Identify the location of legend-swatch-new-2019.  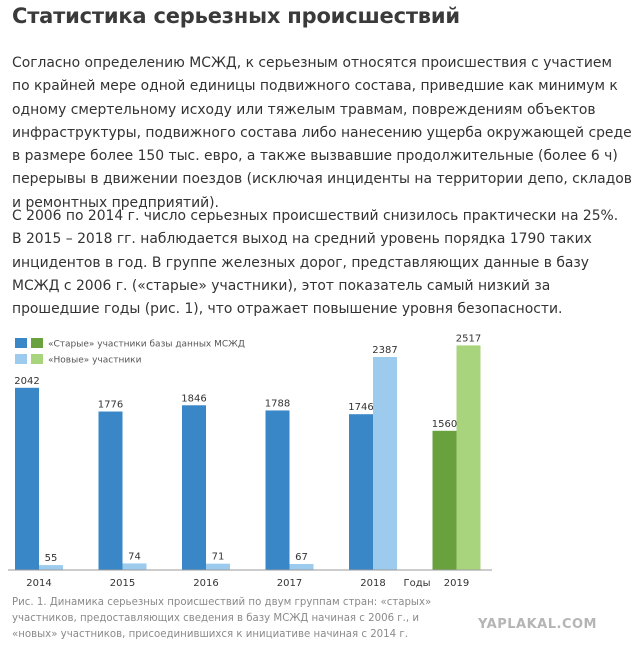
(37, 359).